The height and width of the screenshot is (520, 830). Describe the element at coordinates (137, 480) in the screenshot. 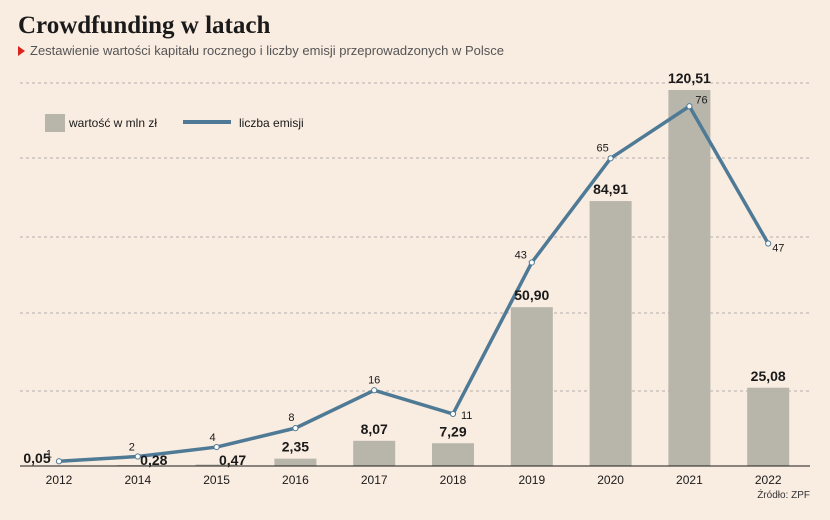

I see `x-tick-label: 2014` at that location.